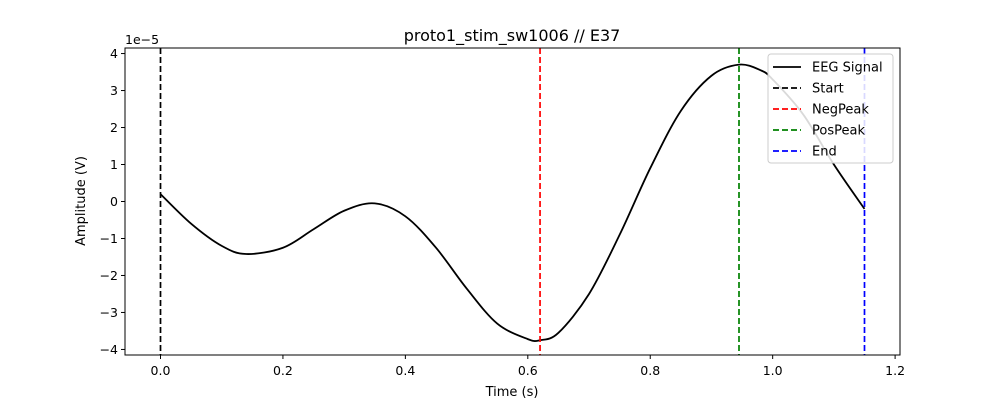 This screenshot has width=1000, height=400. I want to click on legend-label: End, so click(824, 152).